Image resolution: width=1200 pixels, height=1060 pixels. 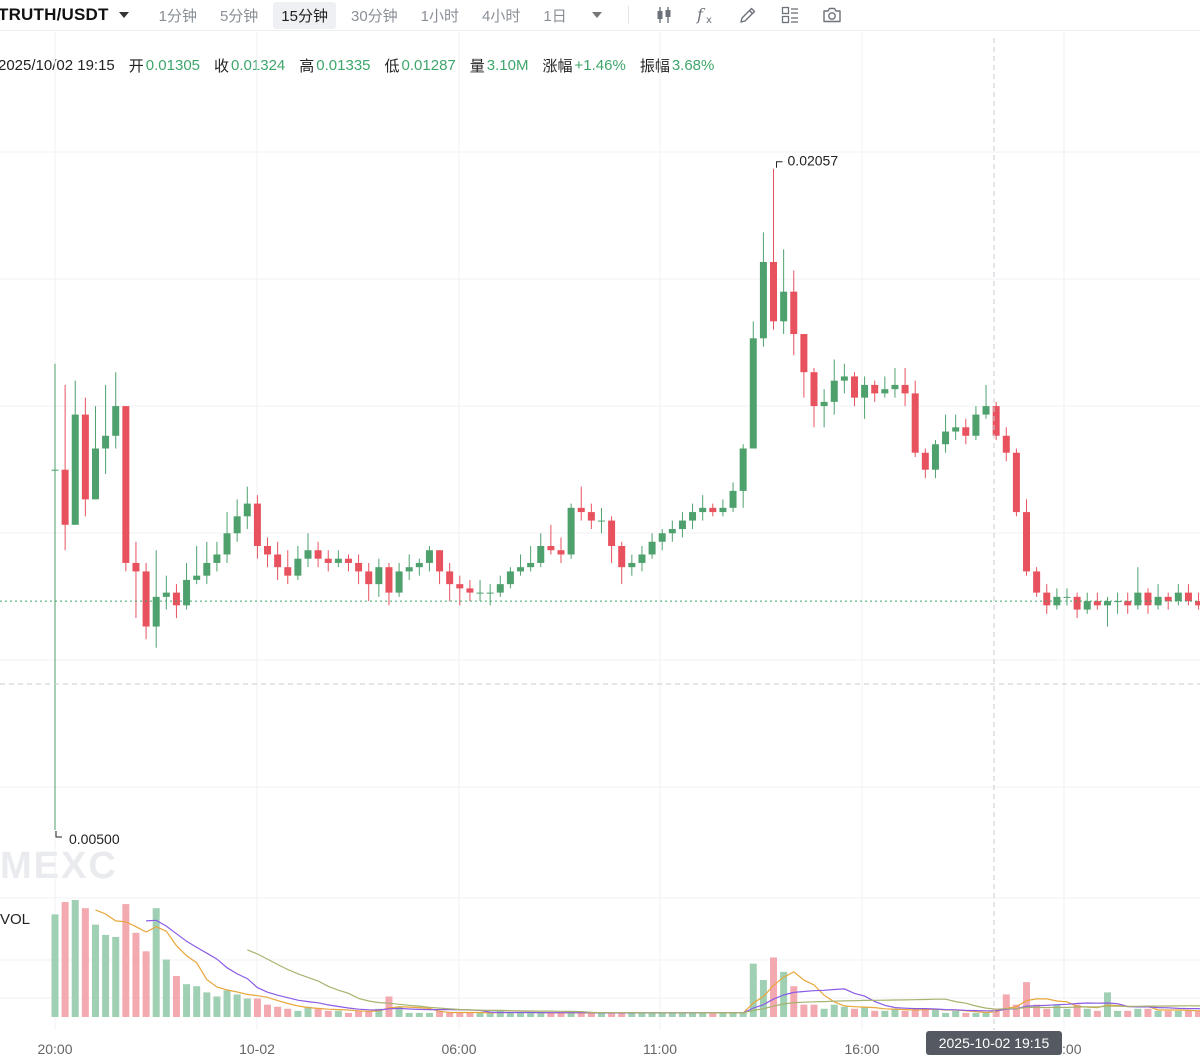 I want to click on crosshair-time-label: 2025-10-02 19:15, so click(x=994, y=1043).